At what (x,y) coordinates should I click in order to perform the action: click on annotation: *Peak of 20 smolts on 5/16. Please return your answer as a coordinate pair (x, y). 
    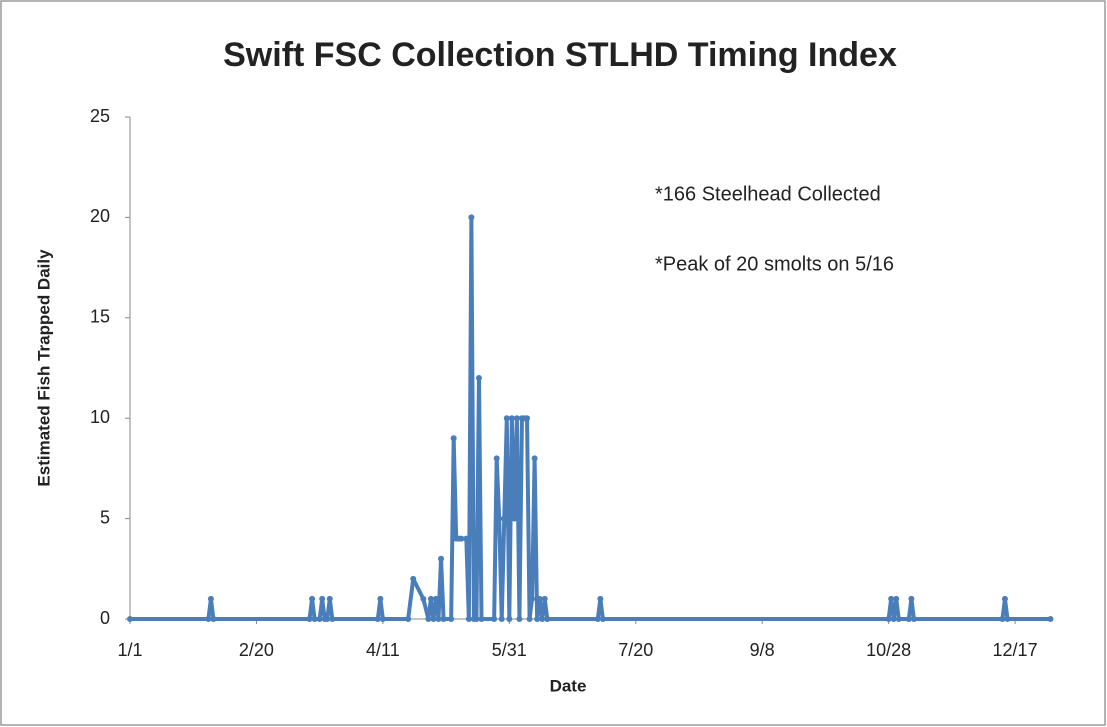
    Looking at the image, I should click on (774, 264).